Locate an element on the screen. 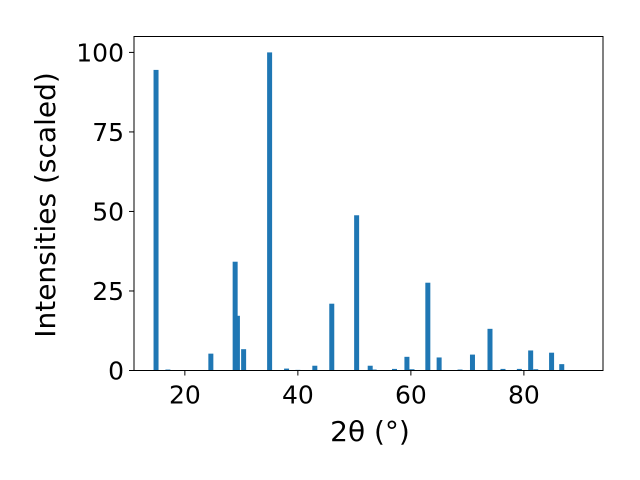 The image size is (640, 480). x-tick-label-0: 20 is located at coordinates (185, 395).